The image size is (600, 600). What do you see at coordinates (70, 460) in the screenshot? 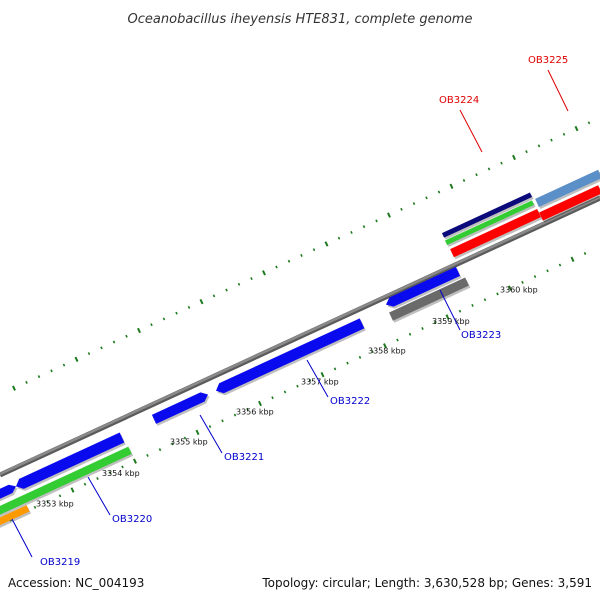
I see `gene-arrow-ob3220` at bounding box center [70, 460].